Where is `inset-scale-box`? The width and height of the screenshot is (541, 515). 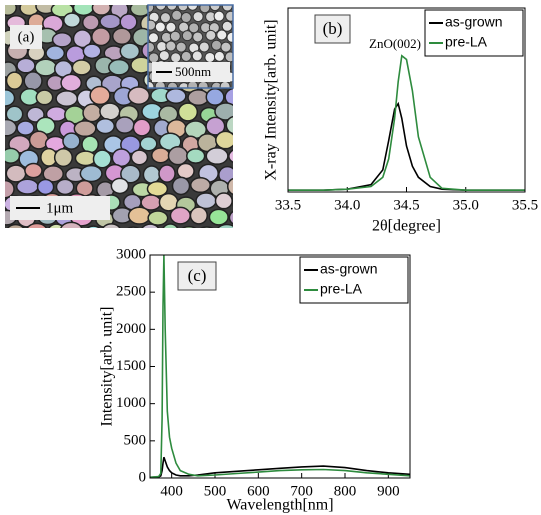
inset-scale-box is located at coordinates (191, 72).